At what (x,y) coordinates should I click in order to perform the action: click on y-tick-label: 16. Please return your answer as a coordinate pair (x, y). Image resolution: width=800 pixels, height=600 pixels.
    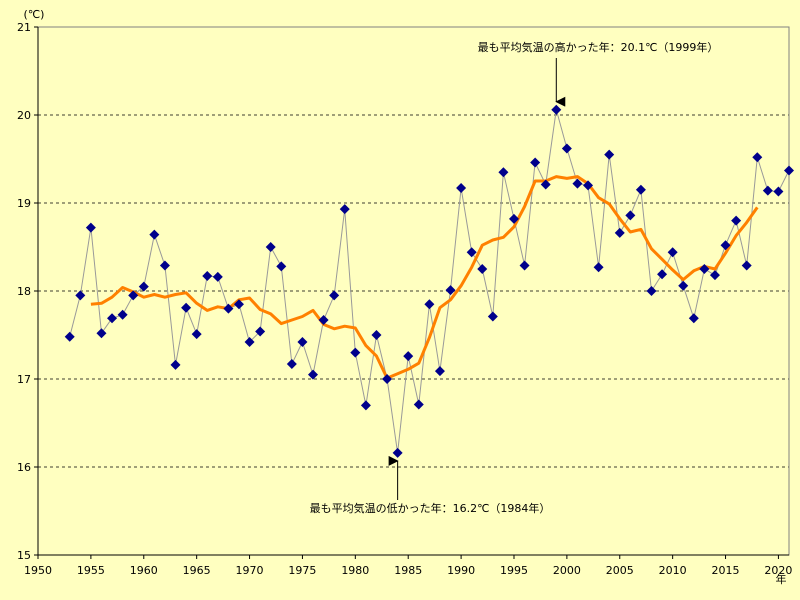
    Looking at the image, I should click on (24, 467).